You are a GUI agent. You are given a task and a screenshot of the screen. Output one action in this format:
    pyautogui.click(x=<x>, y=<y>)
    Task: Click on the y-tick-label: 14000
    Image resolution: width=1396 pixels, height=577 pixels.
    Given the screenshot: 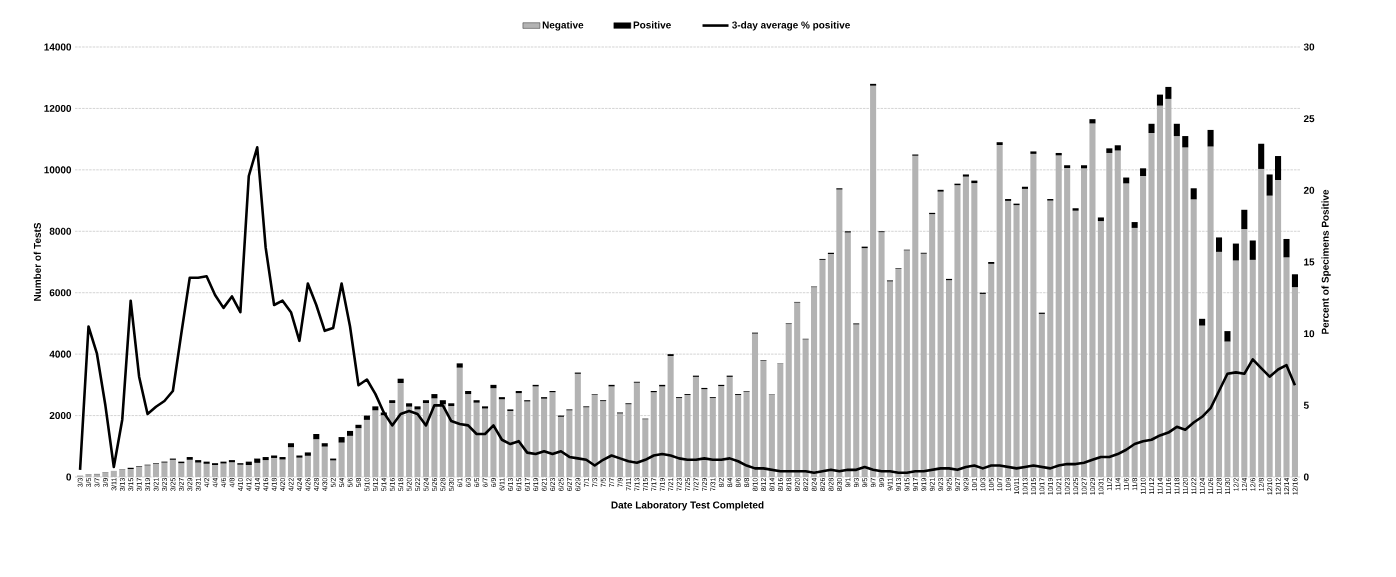 What is the action you would take?
    pyautogui.click(x=58, y=47)
    